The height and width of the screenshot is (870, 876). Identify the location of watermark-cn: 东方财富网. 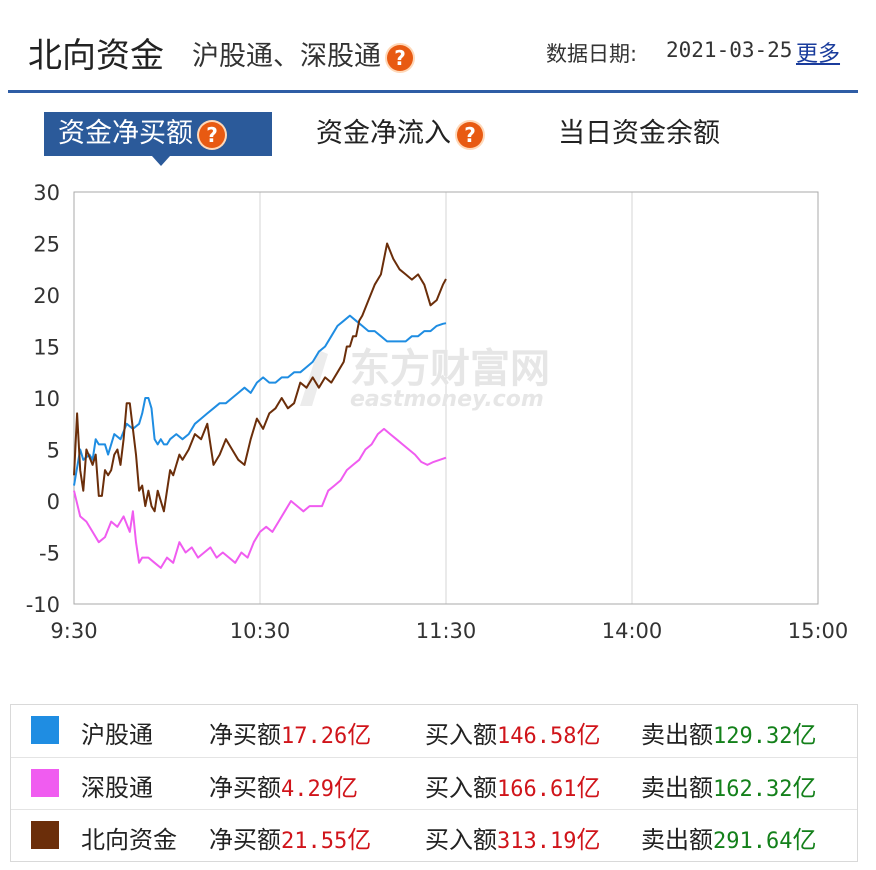
(450, 369).